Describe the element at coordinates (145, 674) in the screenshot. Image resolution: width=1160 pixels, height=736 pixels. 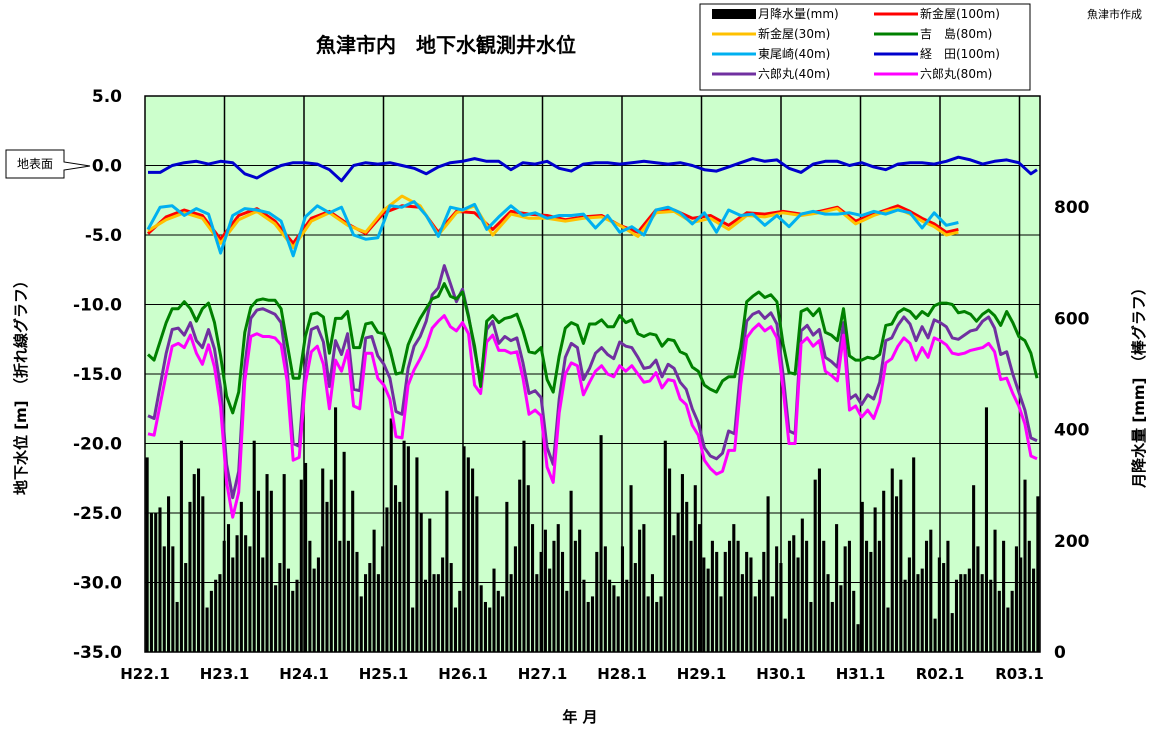
I see `x-tick: H22.1` at that location.